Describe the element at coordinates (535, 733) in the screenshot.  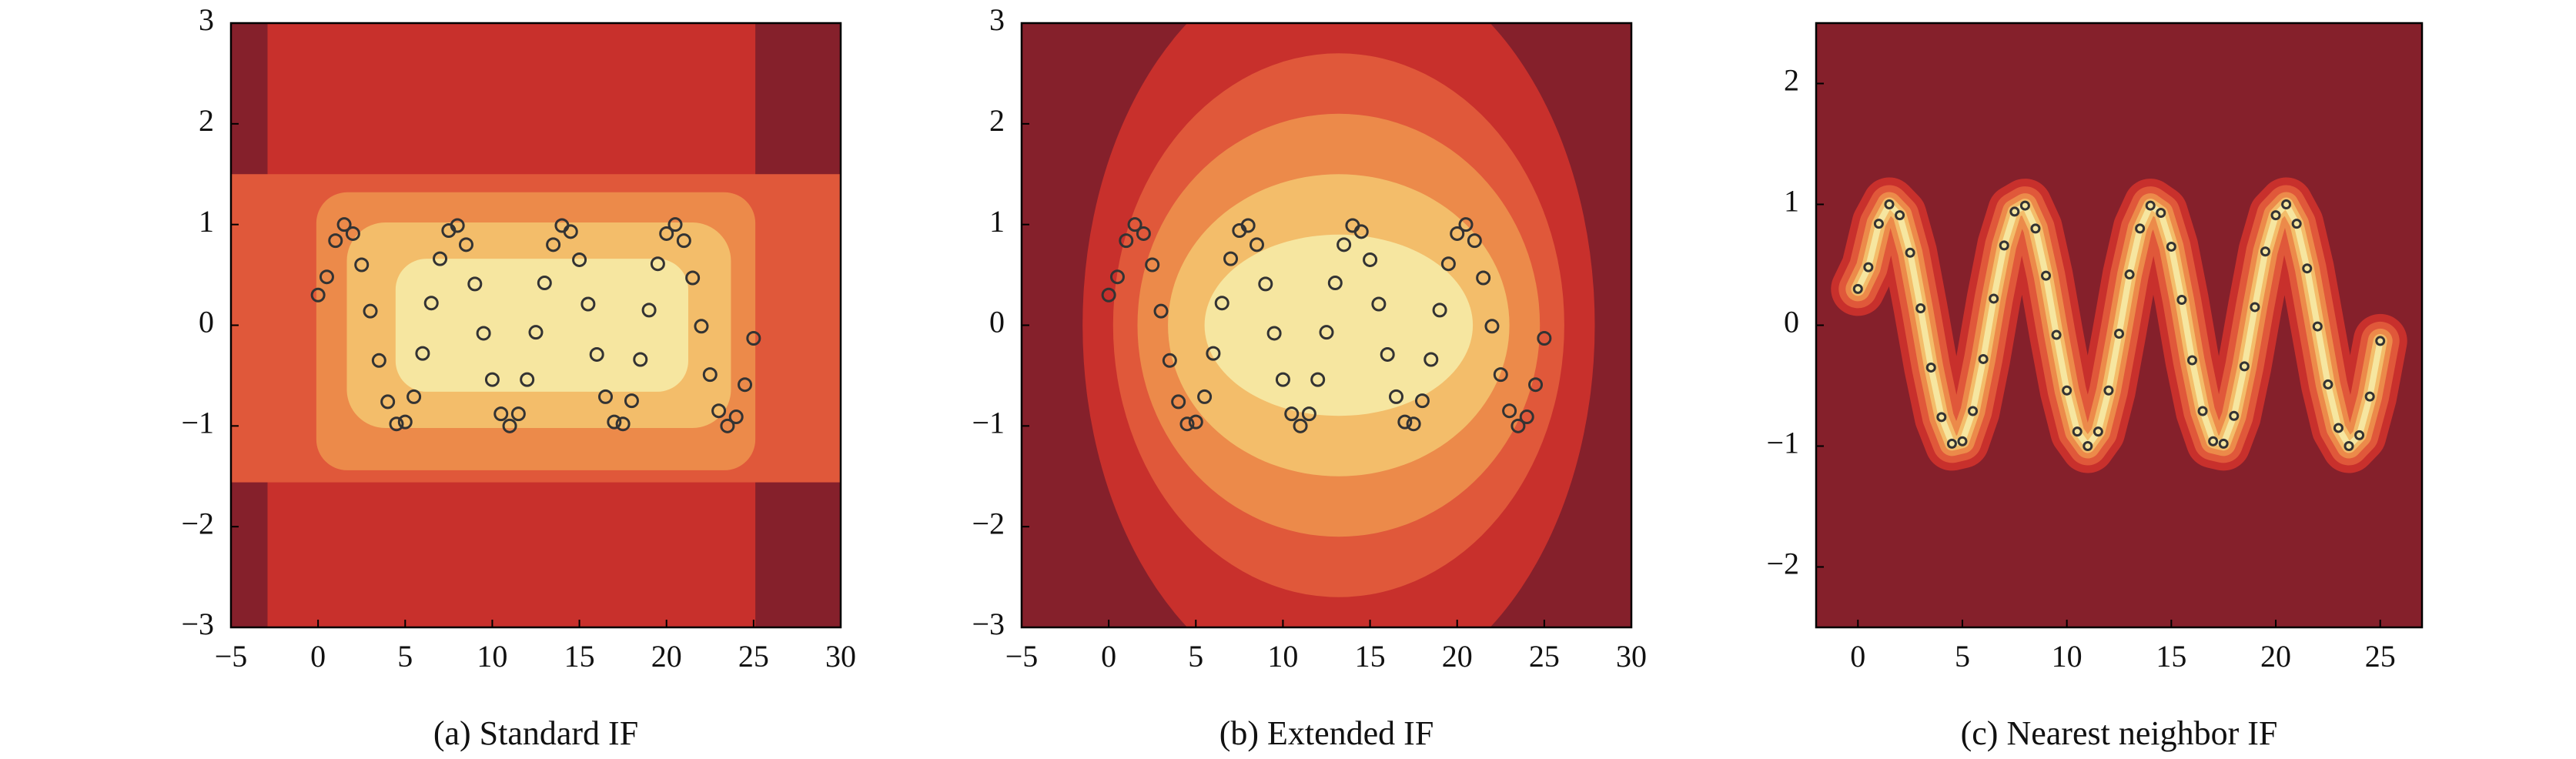
I see `caption: (a) Standard IF` at that location.